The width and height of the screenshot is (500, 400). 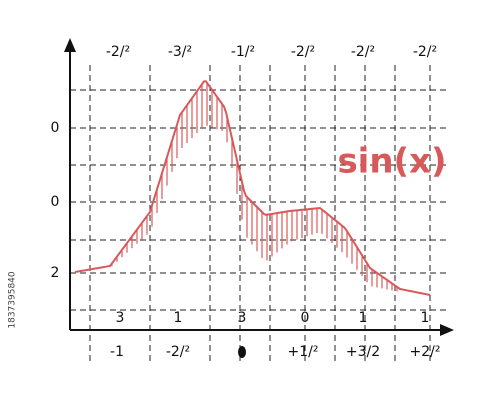 I want to click on y-arrow, so click(x=70, y=45).